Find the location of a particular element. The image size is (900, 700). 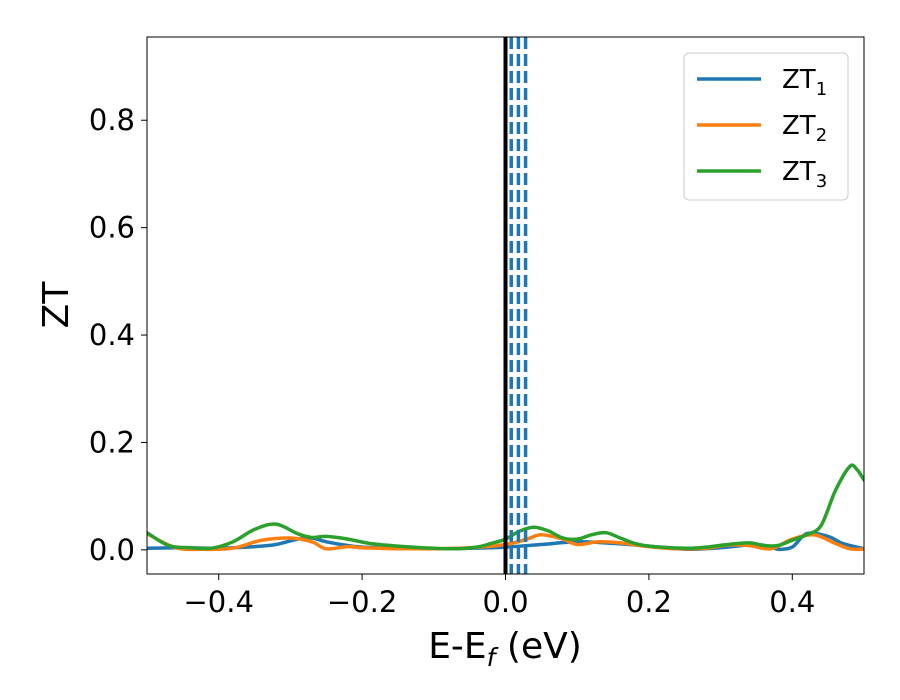

y-axis-label: ZT is located at coordinates (56, 305).